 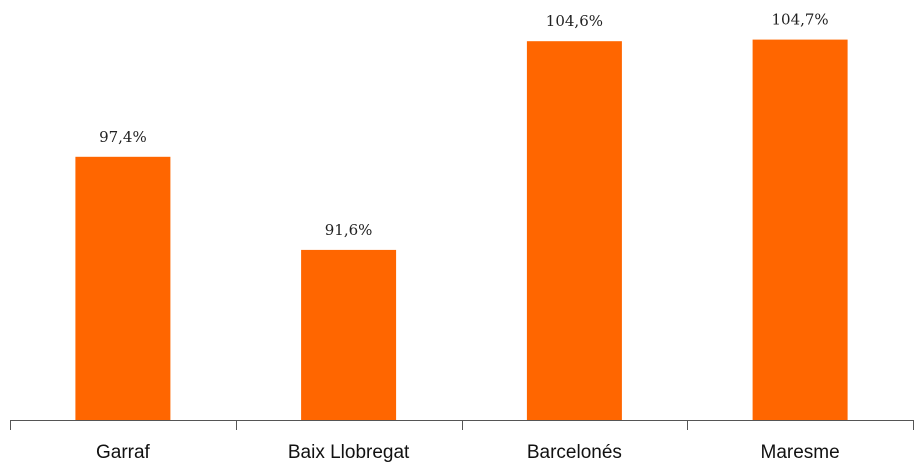 What do you see at coordinates (574, 230) in the screenshot?
I see `bar-barcelon-s` at bounding box center [574, 230].